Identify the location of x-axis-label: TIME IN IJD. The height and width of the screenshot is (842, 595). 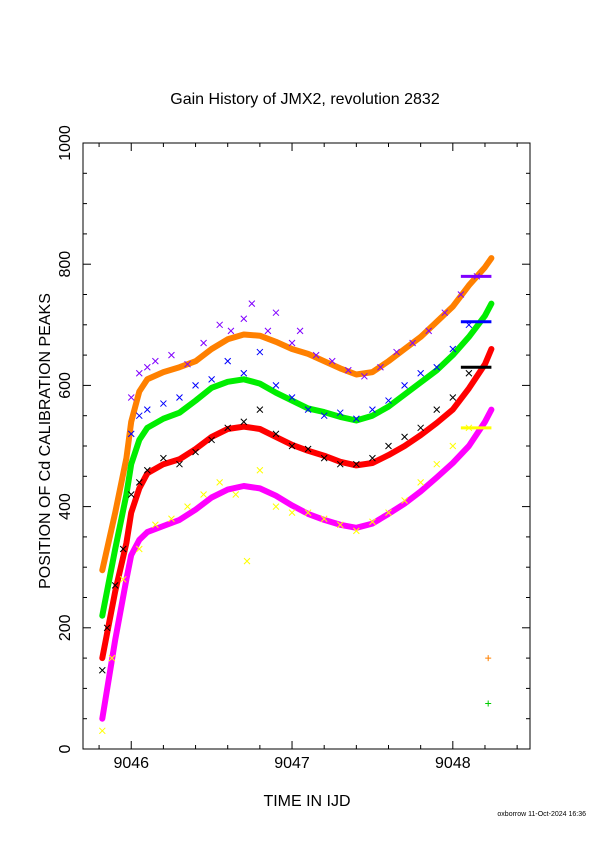
(306, 801).